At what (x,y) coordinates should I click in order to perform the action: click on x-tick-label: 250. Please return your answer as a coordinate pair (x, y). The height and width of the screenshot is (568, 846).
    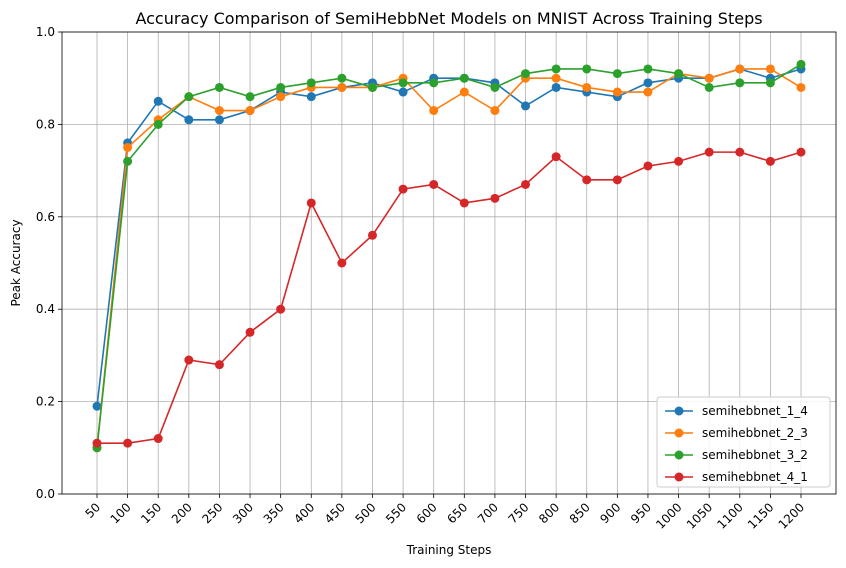
    Looking at the image, I should click on (212, 513).